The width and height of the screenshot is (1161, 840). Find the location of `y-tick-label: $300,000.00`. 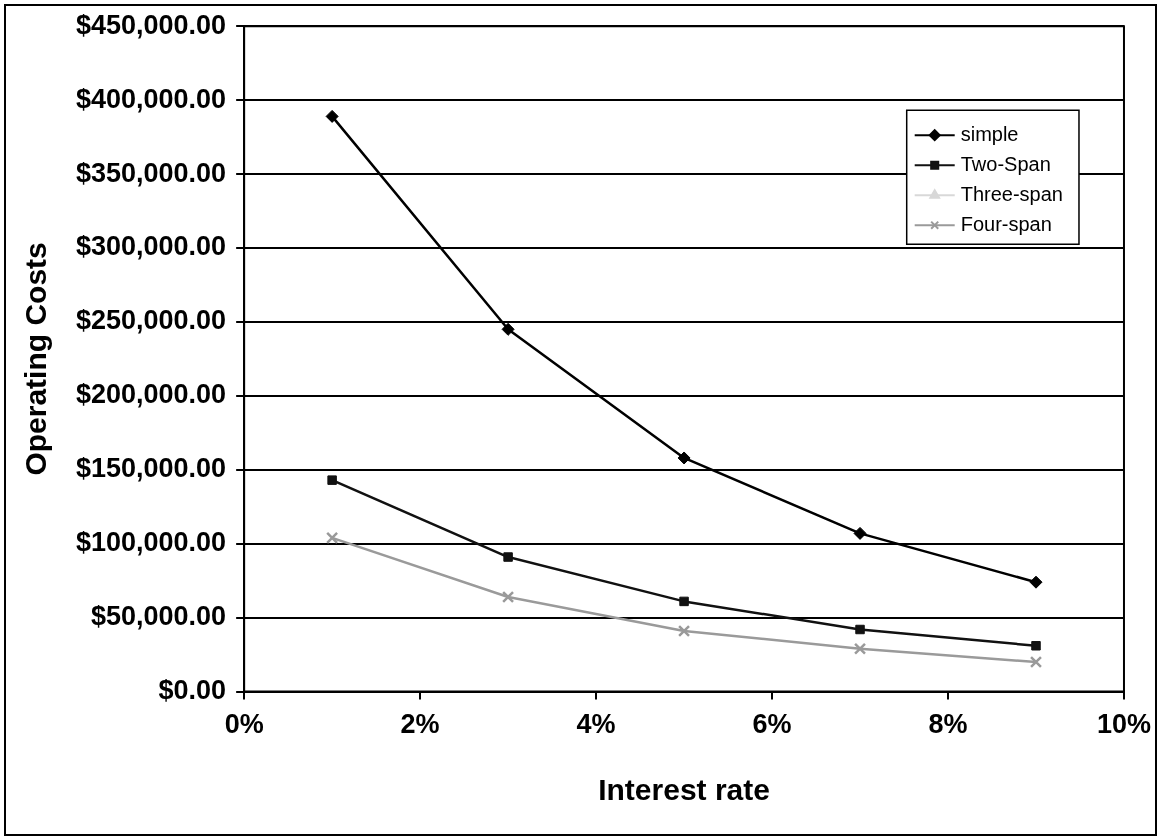

y-tick-label: $300,000.00 is located at coordinates (151, 246).